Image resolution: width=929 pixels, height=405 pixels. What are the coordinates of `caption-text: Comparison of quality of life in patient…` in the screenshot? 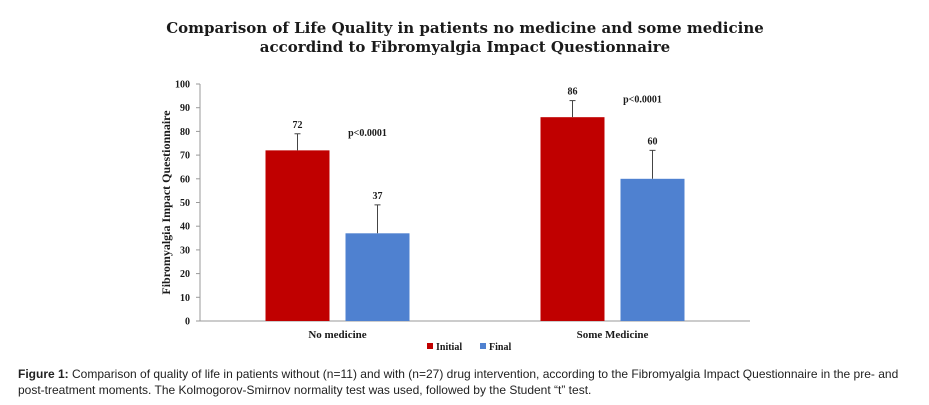 It's located at (458, 382).